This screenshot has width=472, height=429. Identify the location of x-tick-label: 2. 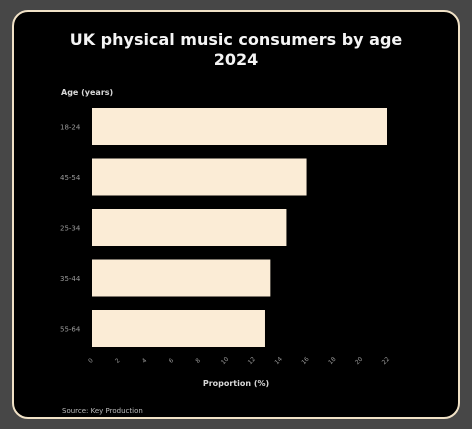
(118, 361).